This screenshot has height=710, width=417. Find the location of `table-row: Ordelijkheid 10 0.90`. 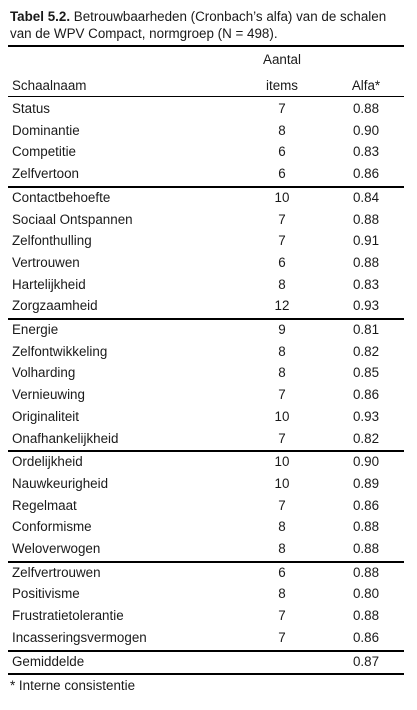

table-row: Ordelijkheid 10 0.90 is located at coordinates (206, 462).